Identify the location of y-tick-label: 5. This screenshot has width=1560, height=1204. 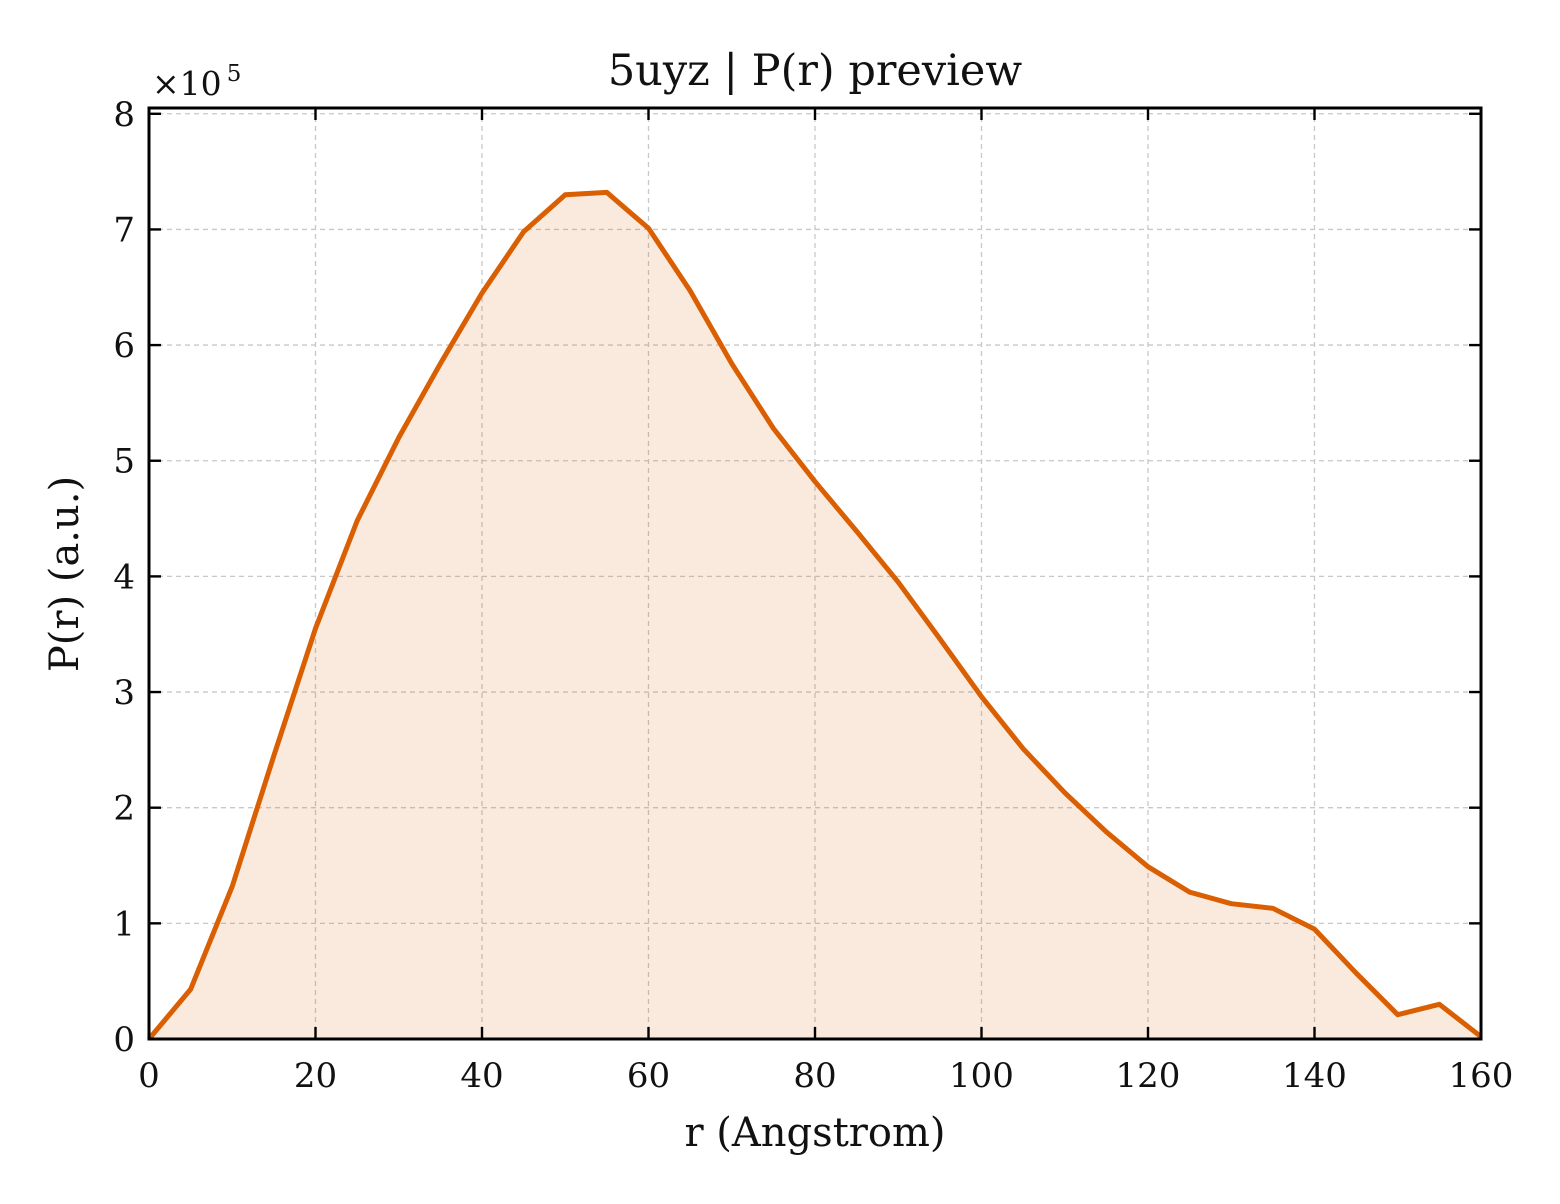
(124, 462).